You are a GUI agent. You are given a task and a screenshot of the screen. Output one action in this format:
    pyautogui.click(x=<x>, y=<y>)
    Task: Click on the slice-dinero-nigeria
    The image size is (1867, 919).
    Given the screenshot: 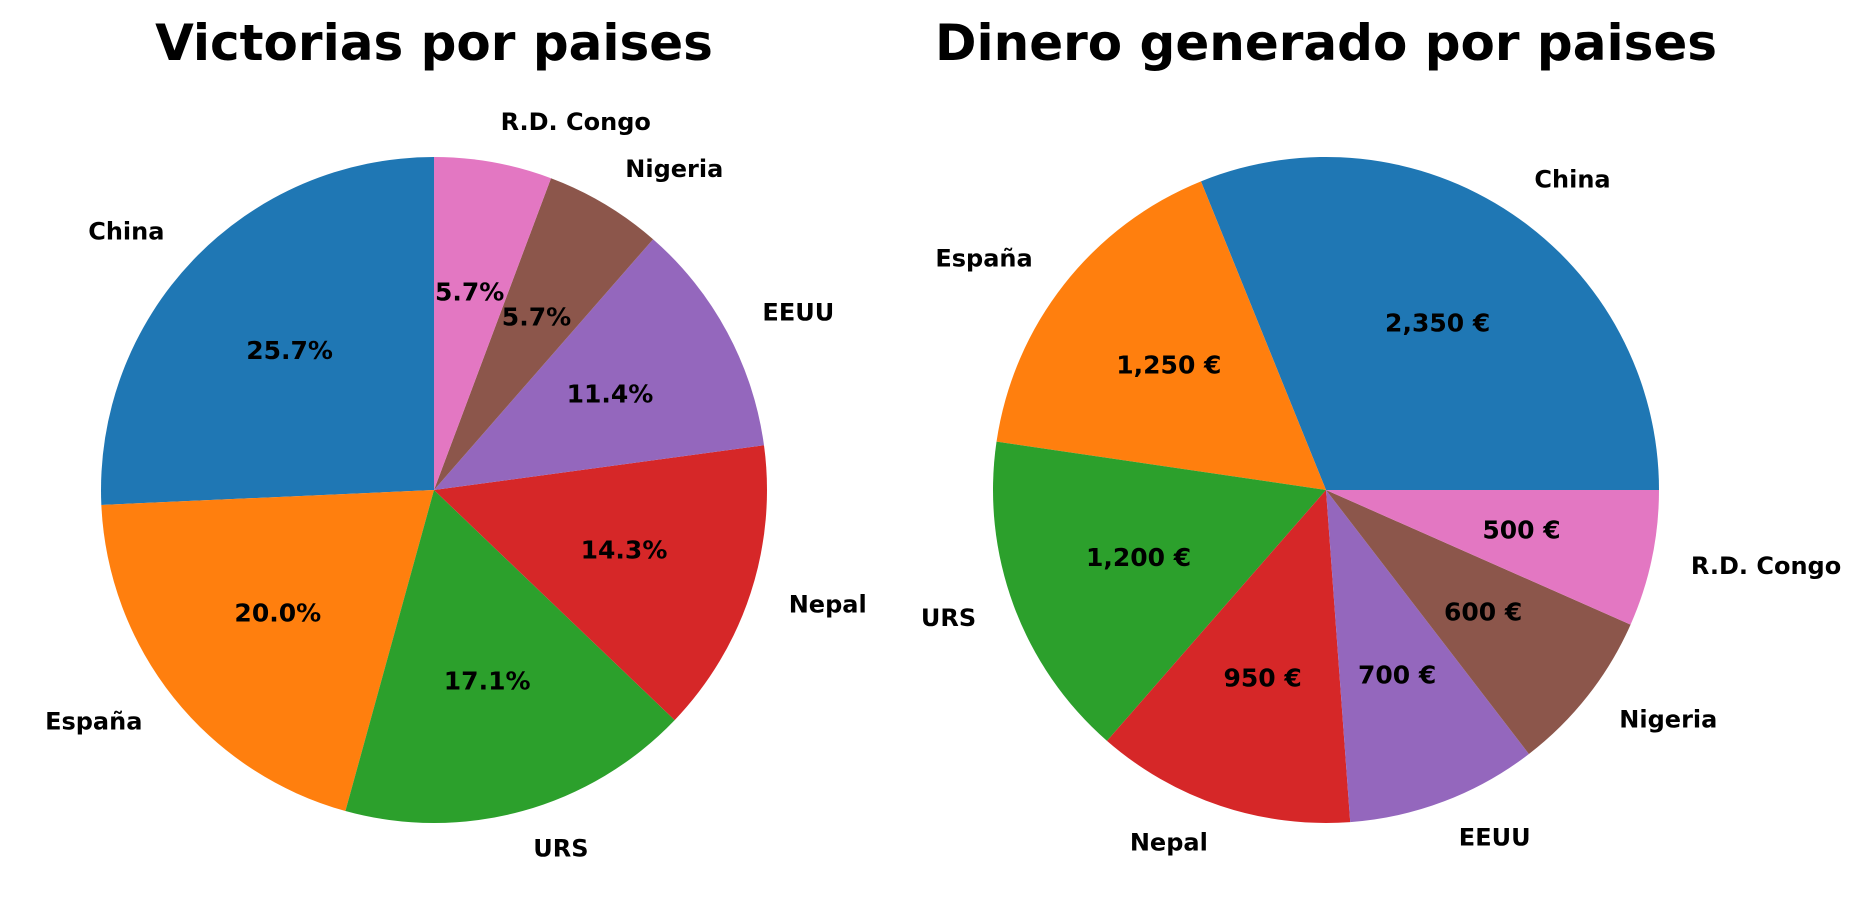 What is the action you would take?
    pyautogui.click(x=1478, y=622)
    